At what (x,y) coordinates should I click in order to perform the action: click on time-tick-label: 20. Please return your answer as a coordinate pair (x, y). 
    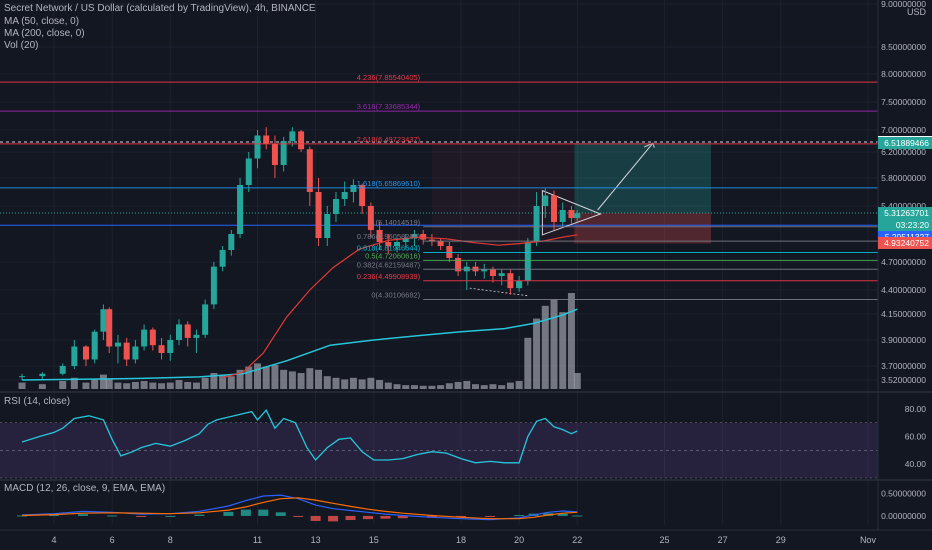
    Looking at the image, I should click on (519, 540).